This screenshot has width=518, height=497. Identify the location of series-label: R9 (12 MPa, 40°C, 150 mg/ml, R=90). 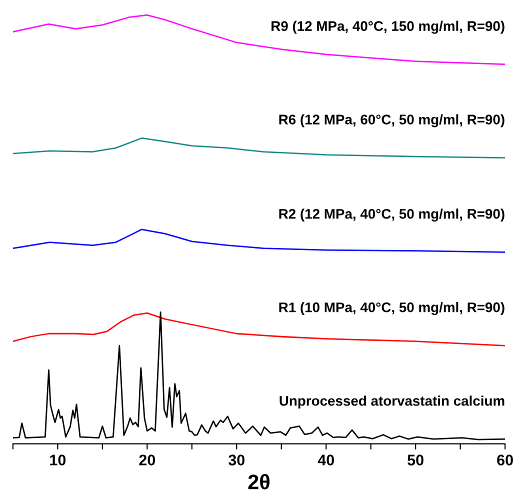
(388, 27).